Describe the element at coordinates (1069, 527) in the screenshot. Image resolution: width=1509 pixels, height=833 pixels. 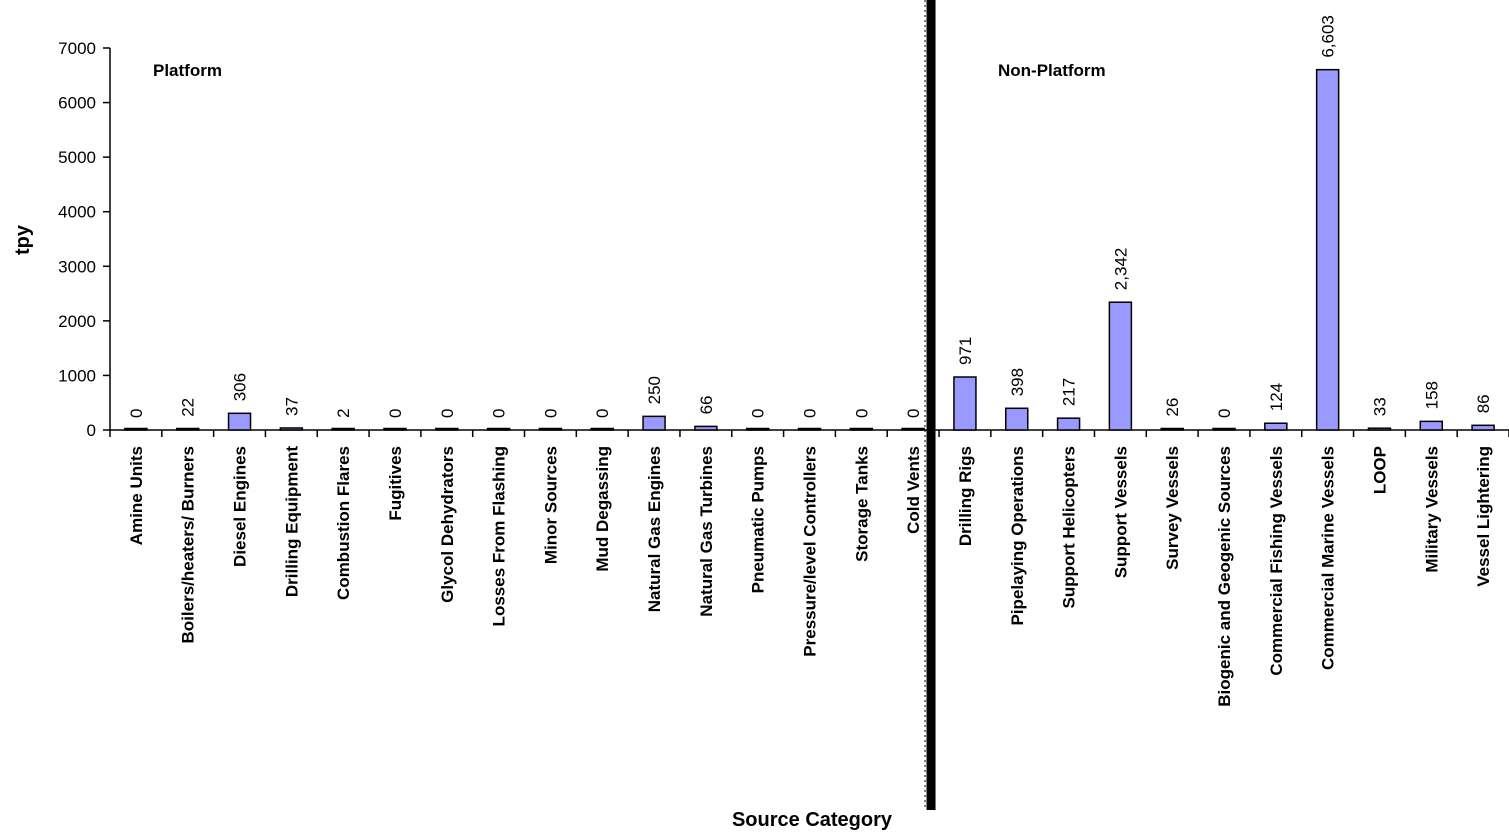
I see `category-label: Support Helicopters` at that location.